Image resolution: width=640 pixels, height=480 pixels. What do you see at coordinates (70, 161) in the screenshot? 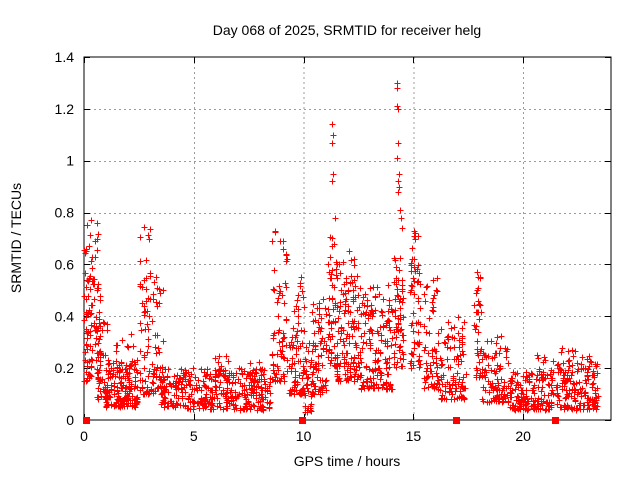
I see `y-tick-label: 1` at bounding box center [70, 161].